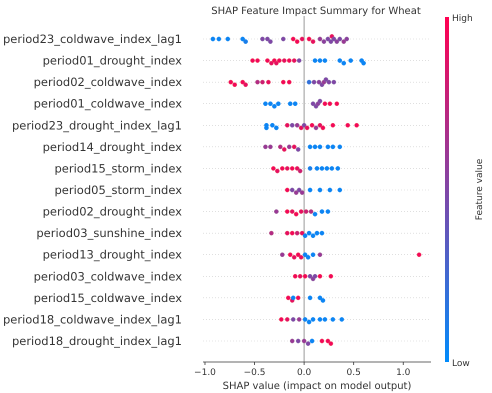 The width and height of the screenshot is (492, 393). Describe the element at coordinates (112, 211) in the screenshot. I see `y-tick-label: period02_drought_index` at that location.